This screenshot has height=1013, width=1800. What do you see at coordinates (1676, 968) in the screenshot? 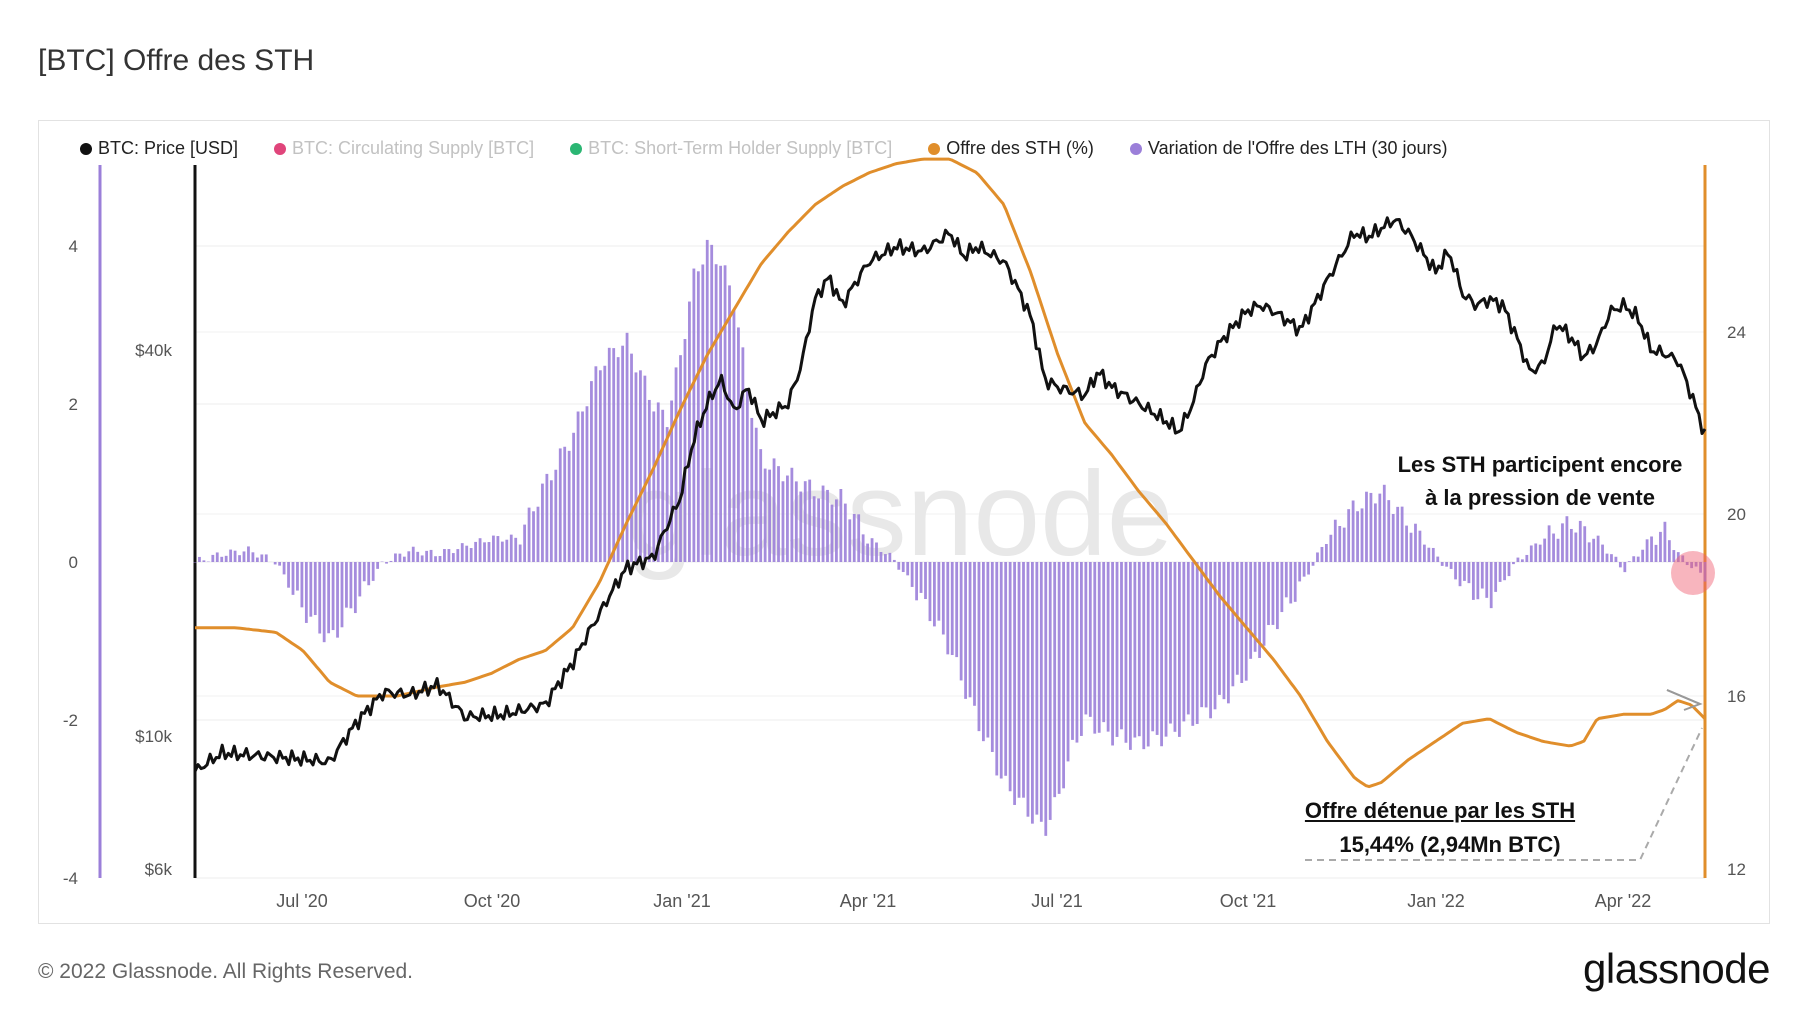
I see `glassnode-logo: glassnode` at bounding box center [1676, 968].